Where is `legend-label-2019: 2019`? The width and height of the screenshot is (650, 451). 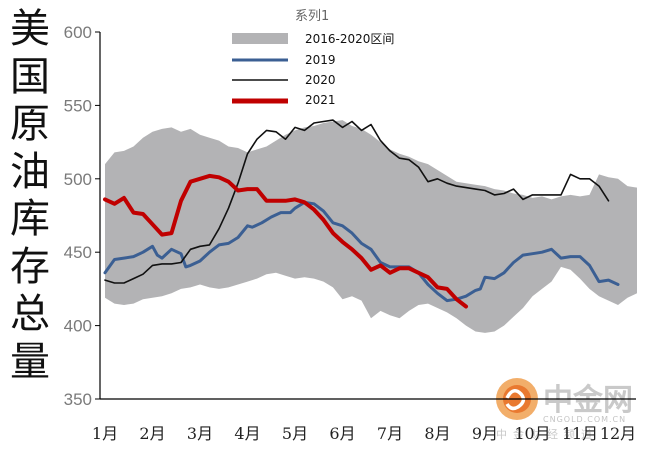 legend-label-2019: 2019 is located at coordinates (320, 60).